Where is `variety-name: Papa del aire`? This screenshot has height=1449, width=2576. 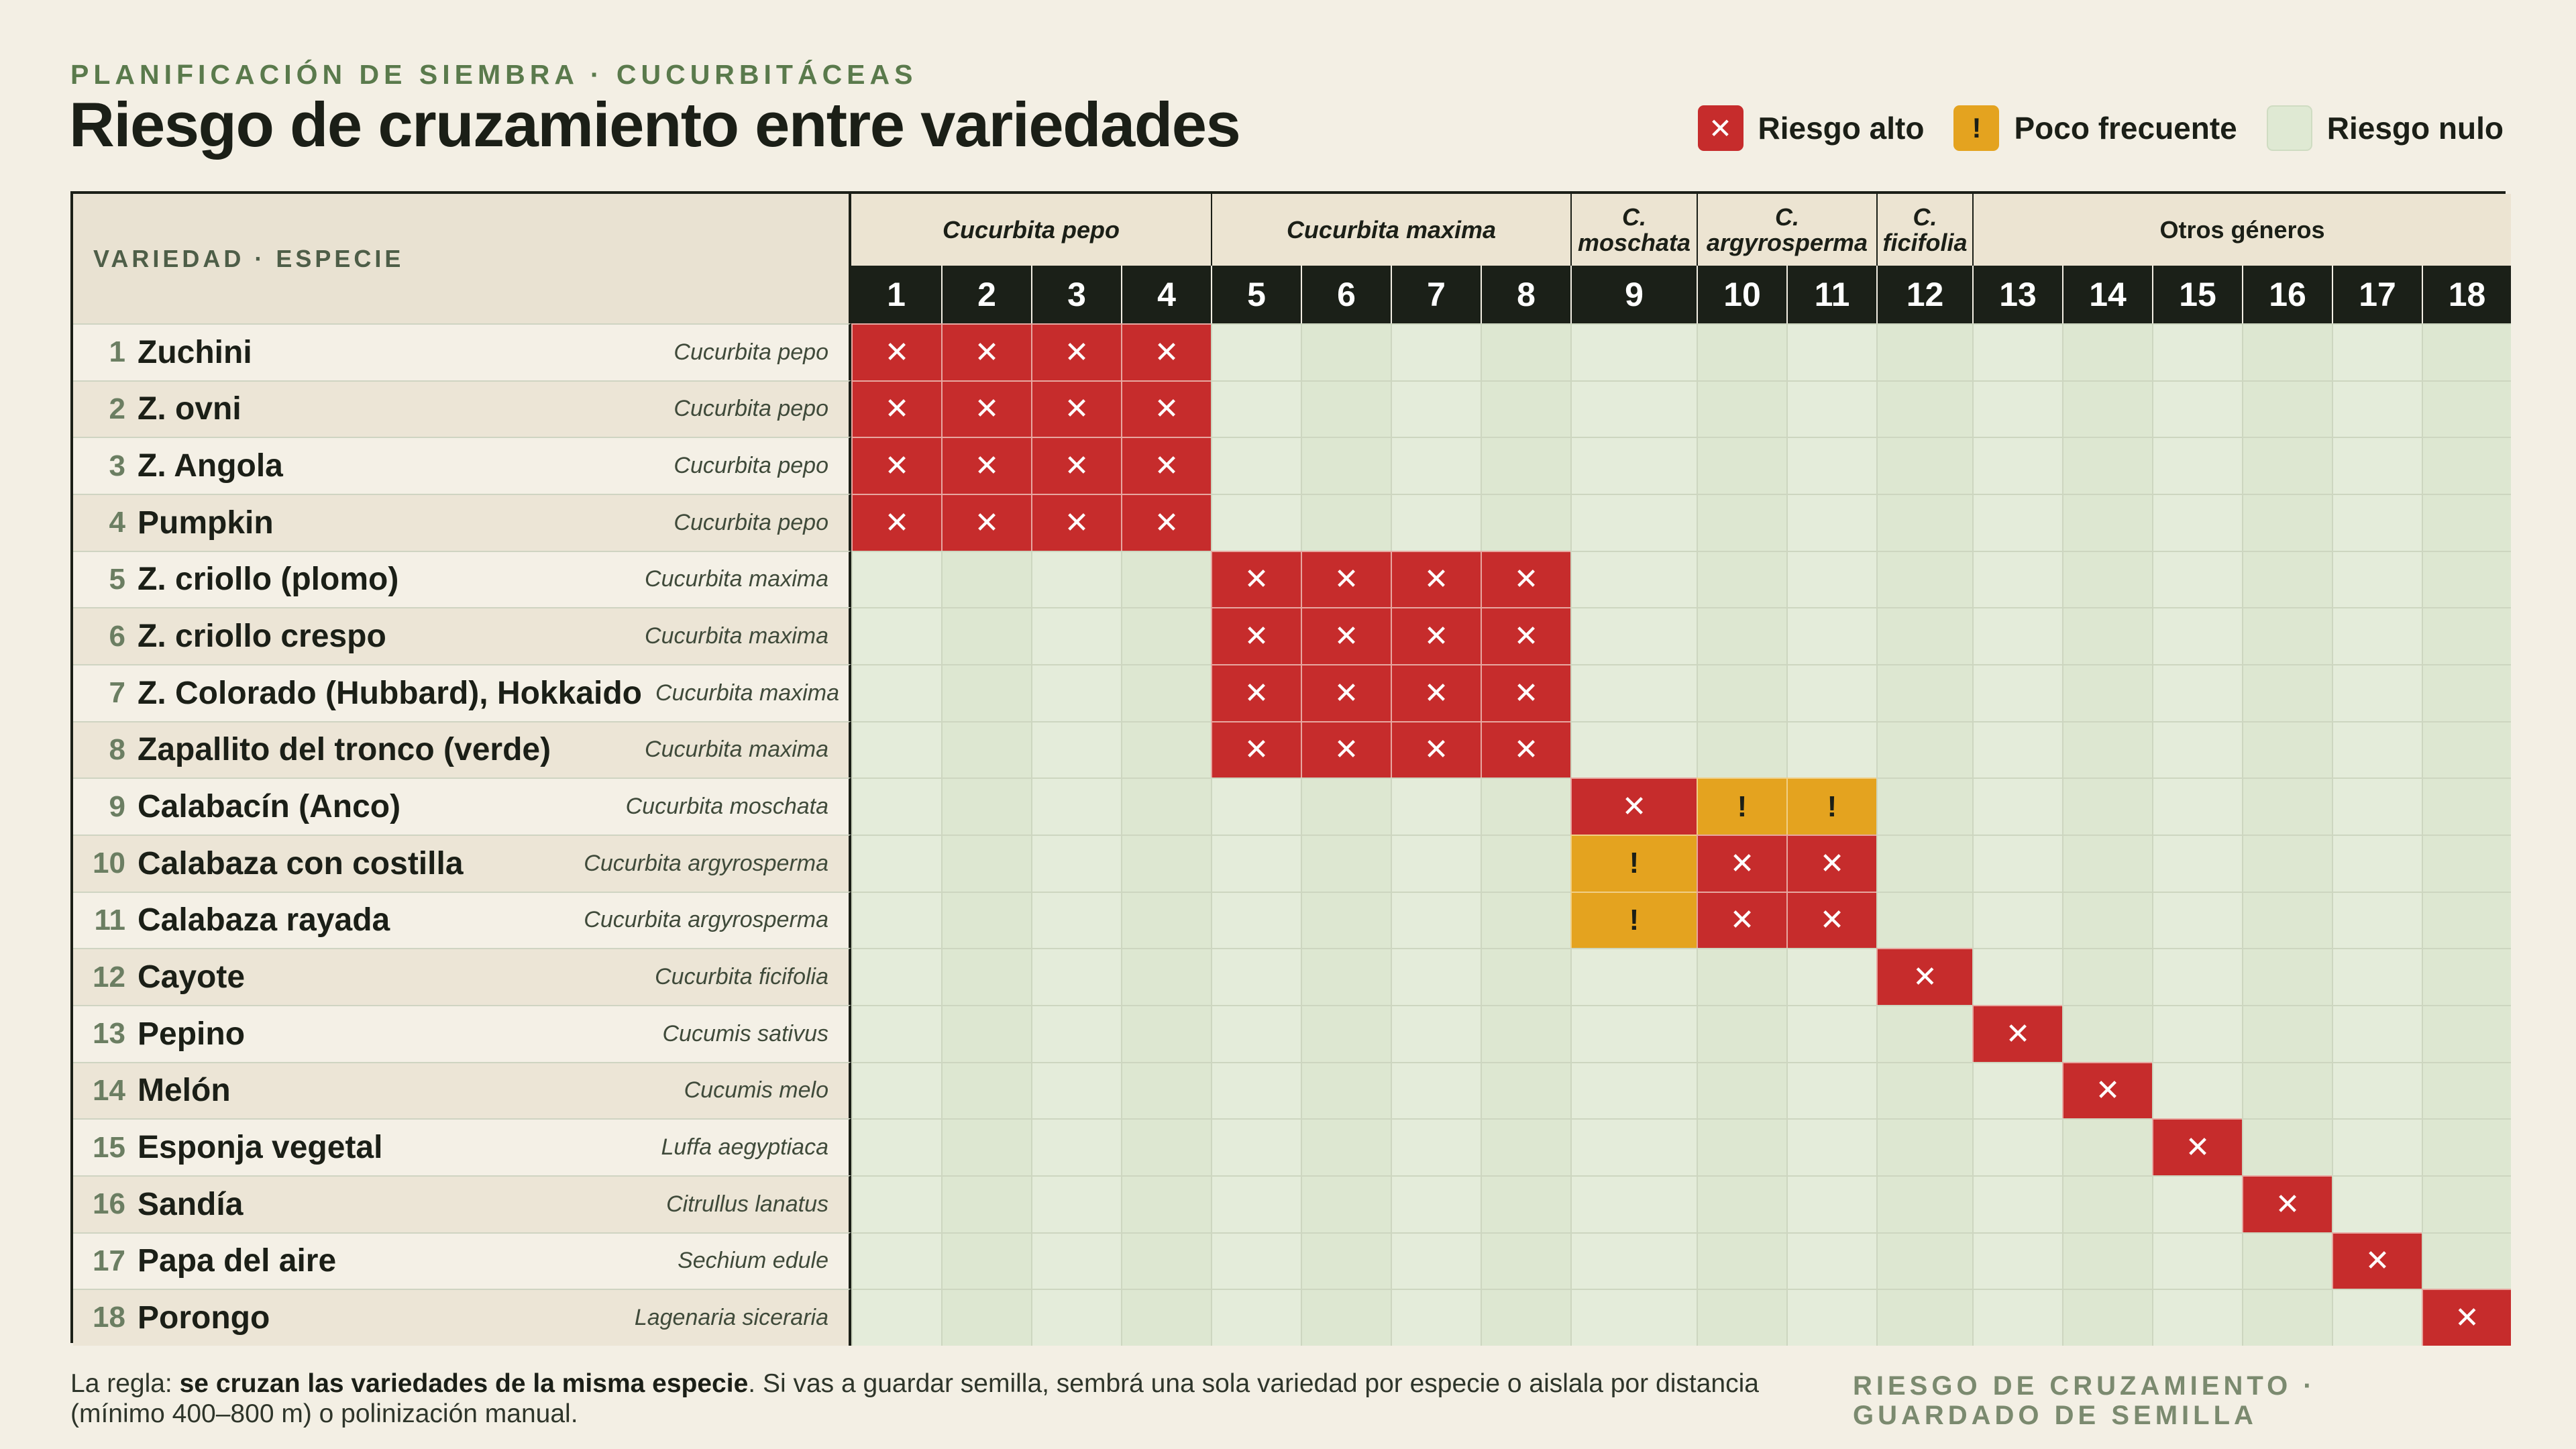 variety-name: Papa del aire is located at coordinates (237, 1261).